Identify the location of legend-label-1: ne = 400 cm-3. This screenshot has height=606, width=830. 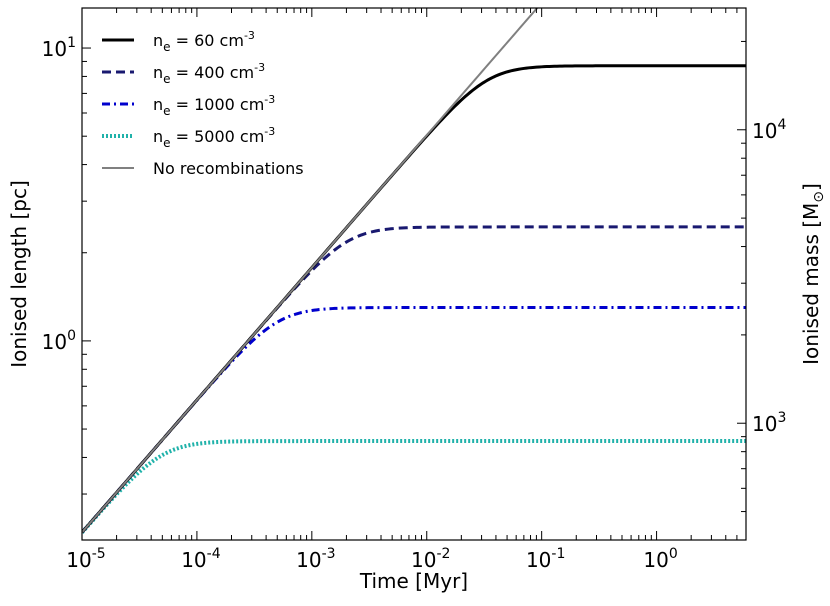
(209, 73).